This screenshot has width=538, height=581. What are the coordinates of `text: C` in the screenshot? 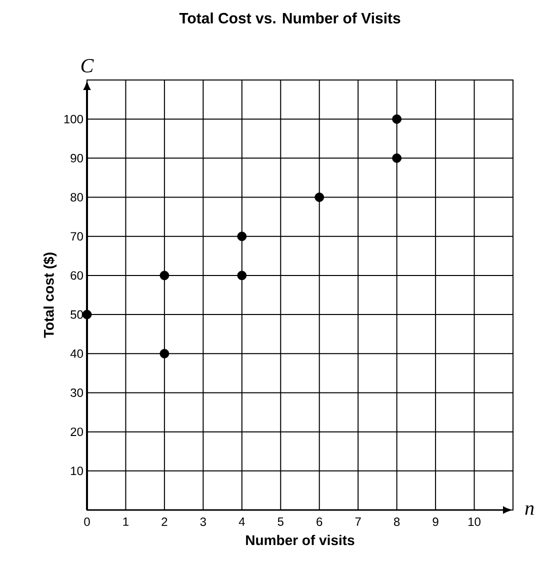 It's located at (88, 65).